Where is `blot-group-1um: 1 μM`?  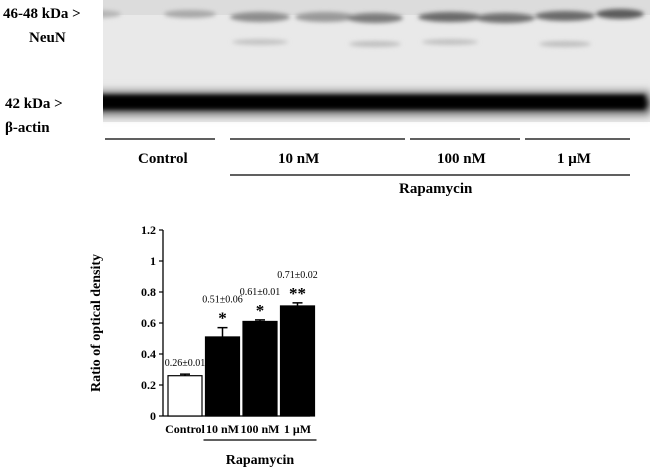 blot-group-1um: 1 μM is located at coordinates (574, 159).